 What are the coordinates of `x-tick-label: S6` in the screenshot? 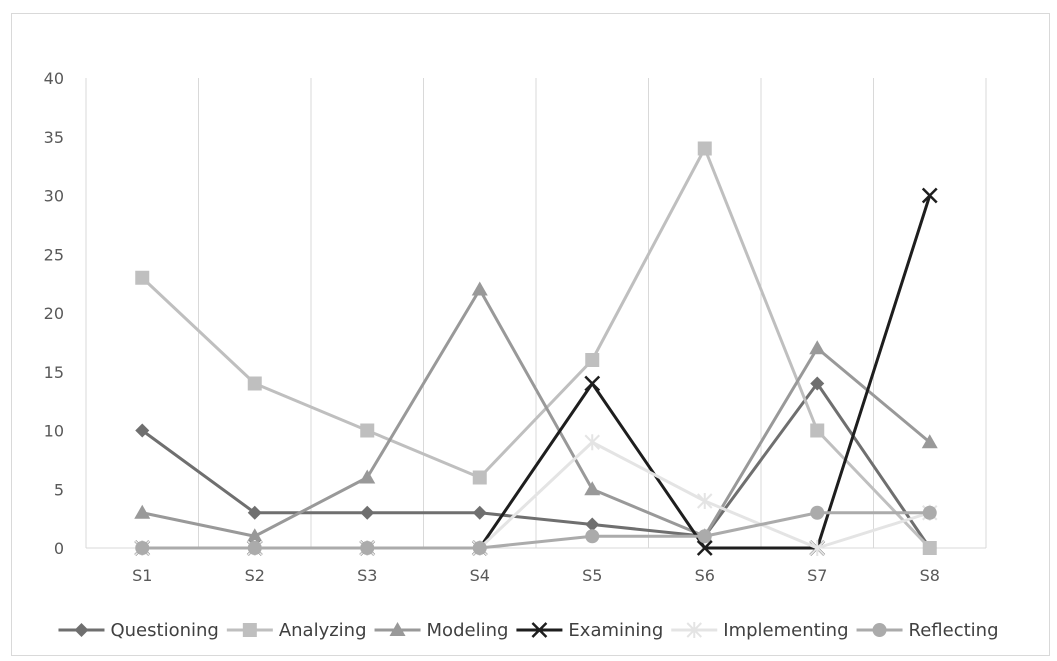 It's located at (705, 575).